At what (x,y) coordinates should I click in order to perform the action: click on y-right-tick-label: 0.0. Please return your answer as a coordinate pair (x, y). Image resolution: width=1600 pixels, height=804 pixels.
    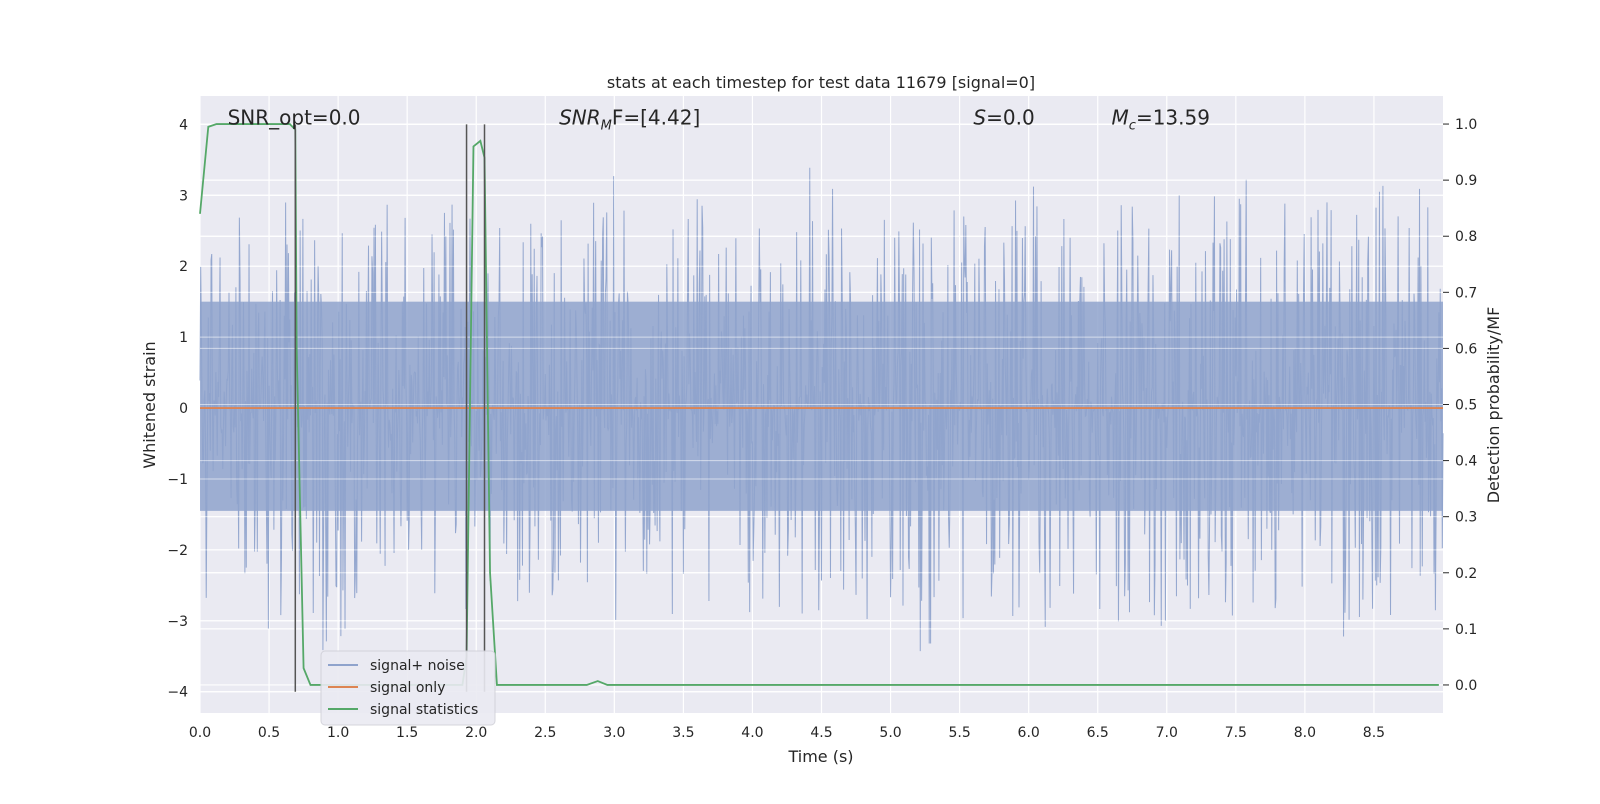
    Looking at the image, I should click on (1466, 686).